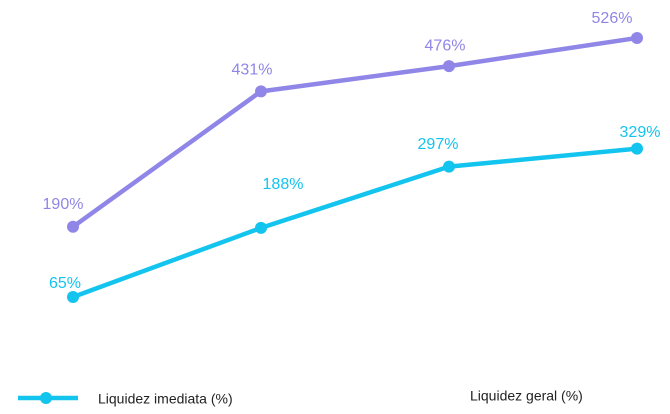 The width and height of the screenshot is (670, 414). I want to click on value-label: 297%, so click(438, 144).